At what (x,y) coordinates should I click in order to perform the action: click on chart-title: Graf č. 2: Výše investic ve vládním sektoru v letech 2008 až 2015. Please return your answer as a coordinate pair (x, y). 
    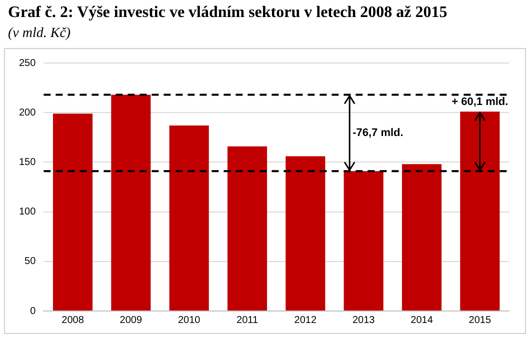
    Looking at the image, I should click on (228, 13).